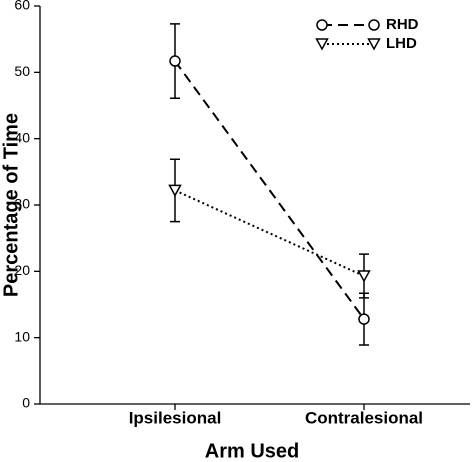  I want to click on y-tick-label: 60, so click(22, 6).